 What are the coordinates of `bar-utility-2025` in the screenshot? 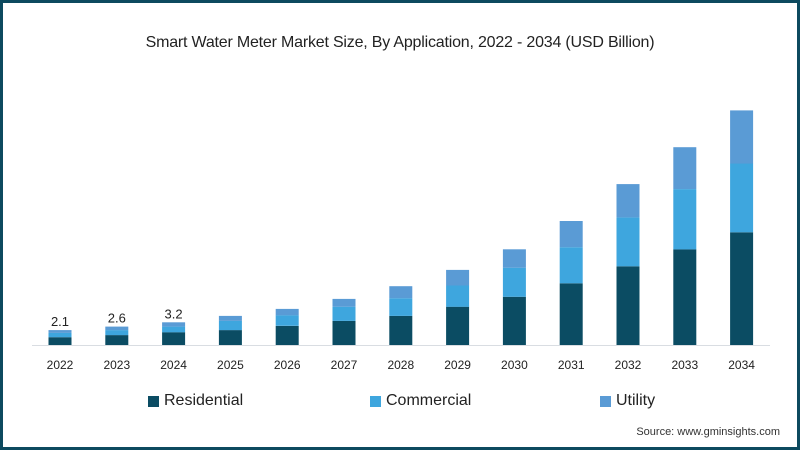 It's located at (230, 318).